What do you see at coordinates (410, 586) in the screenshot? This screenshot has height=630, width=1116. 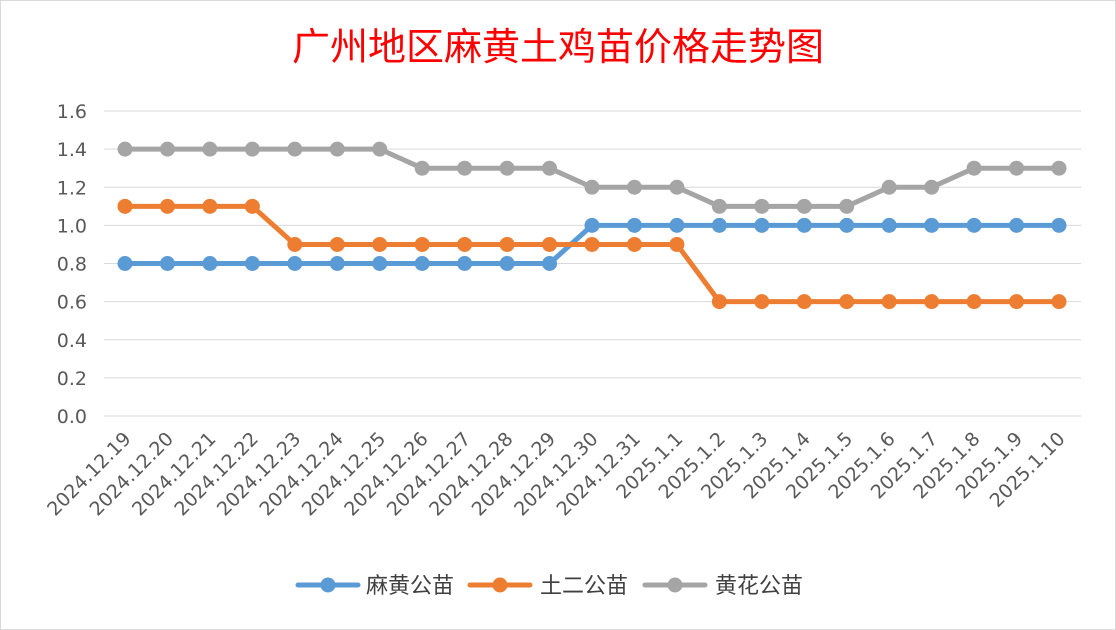 I see `legend-label: 麻黄公苗` at bounding box center [410, 586].